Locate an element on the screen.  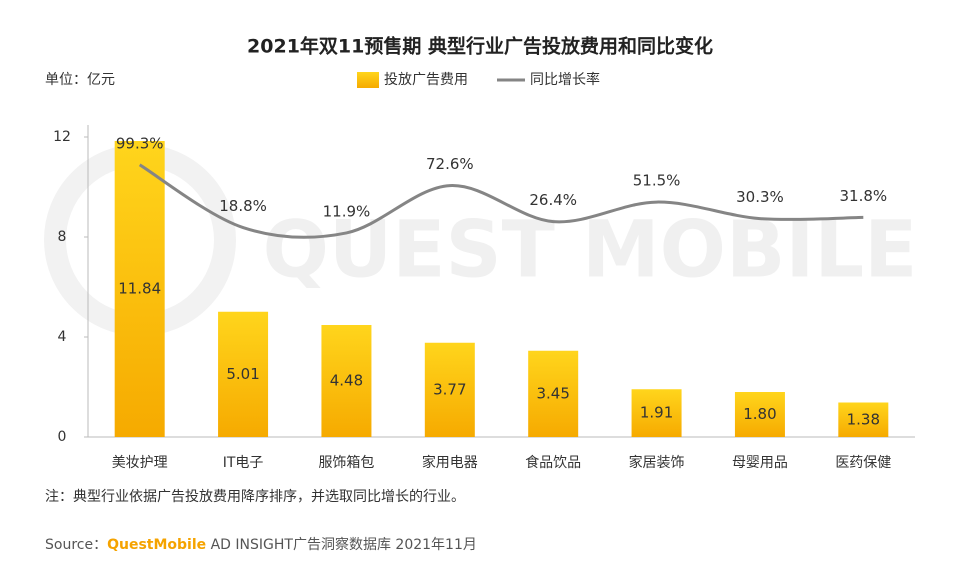
source-text: AD INSIGHT广告洞察数据库 2021年11月 is located at coordinates (341, 544).